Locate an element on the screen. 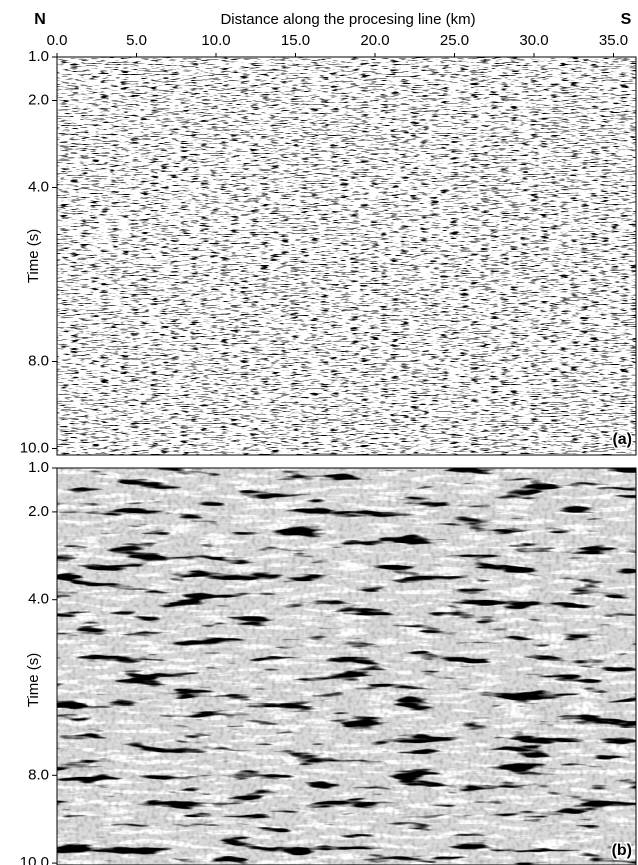  x-tick-label: 30.0 is located at coordinates (533, 40).